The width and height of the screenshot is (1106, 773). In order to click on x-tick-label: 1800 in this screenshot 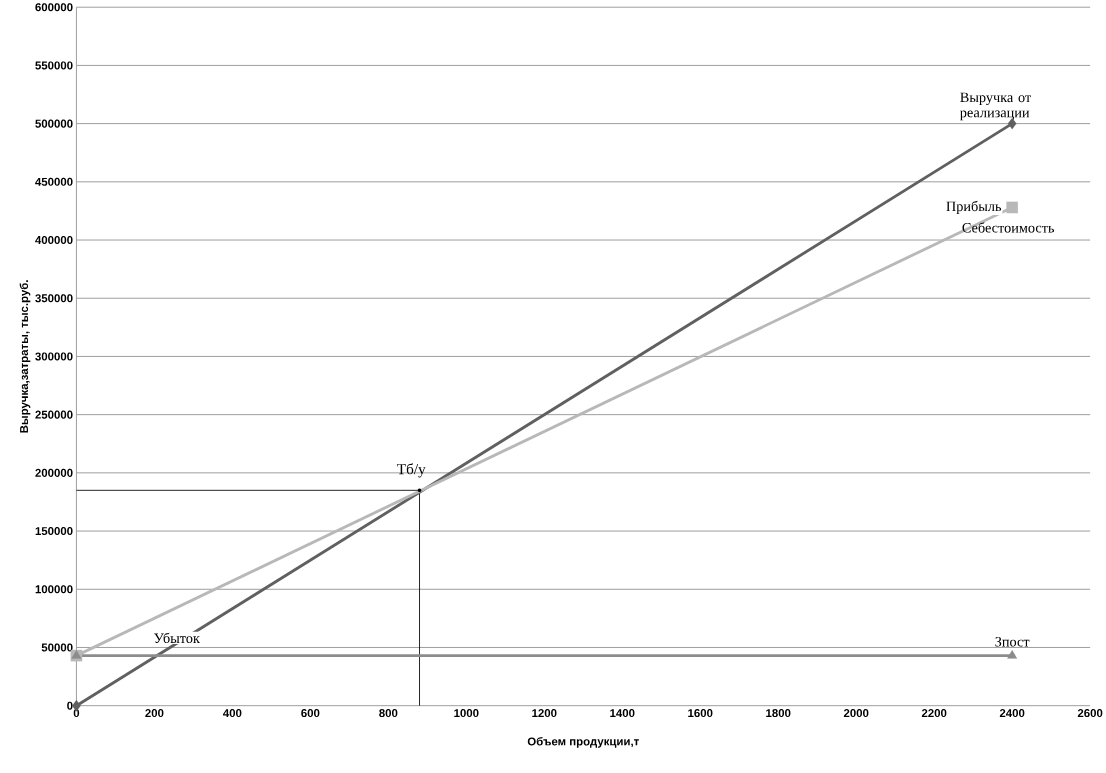, I will do `click(778, 713)`.